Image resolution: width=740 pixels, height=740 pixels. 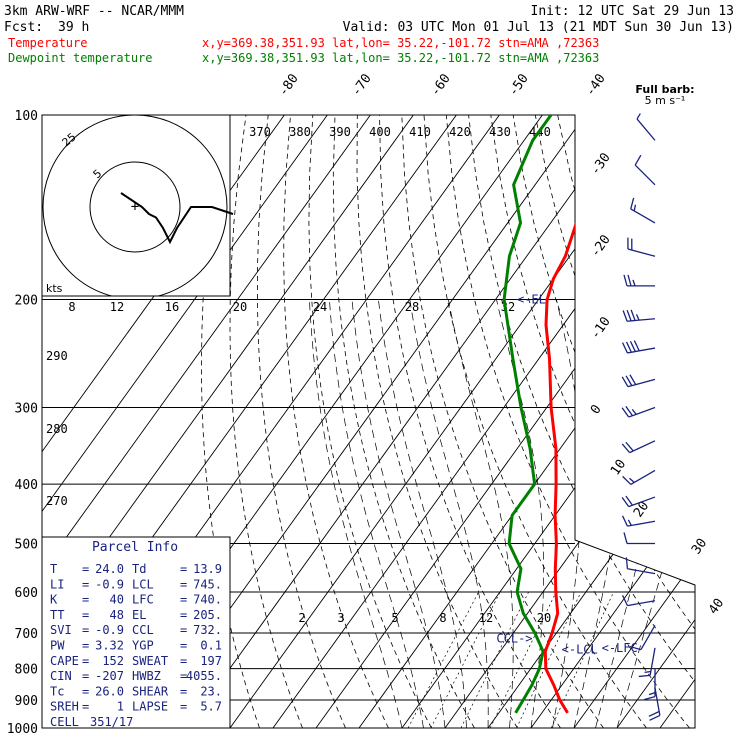 What do you see at coordinates (601, 328) in the screenshot?
I see `isotherm-label: -10` at bounding box center [601, 328].